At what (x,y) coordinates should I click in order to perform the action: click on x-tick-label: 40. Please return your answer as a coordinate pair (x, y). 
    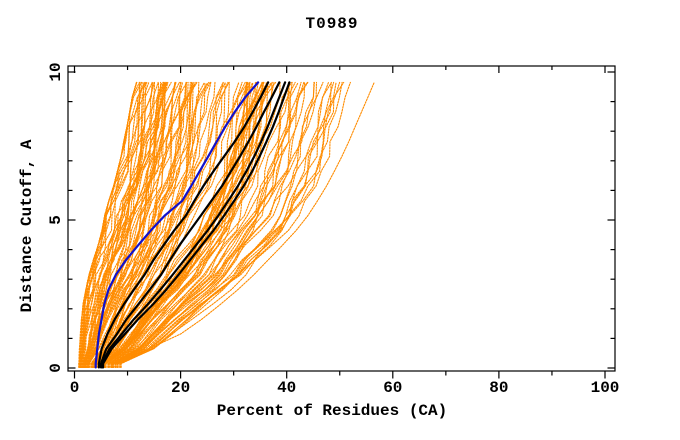
    Looking at the image, I should click on (287, 388).